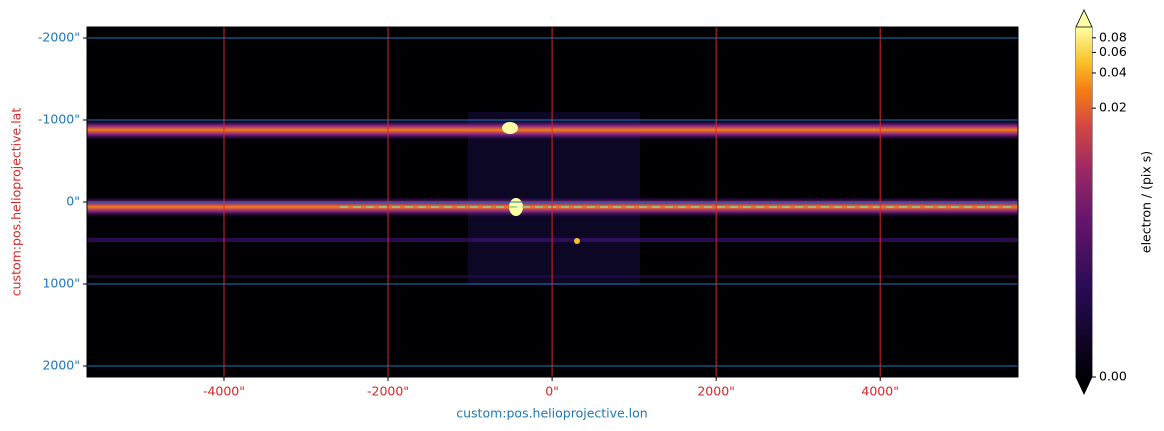 The width and height of the screenshot is (1164, 431). I want to click on x-tick-label: -4000", so click(224, 391).